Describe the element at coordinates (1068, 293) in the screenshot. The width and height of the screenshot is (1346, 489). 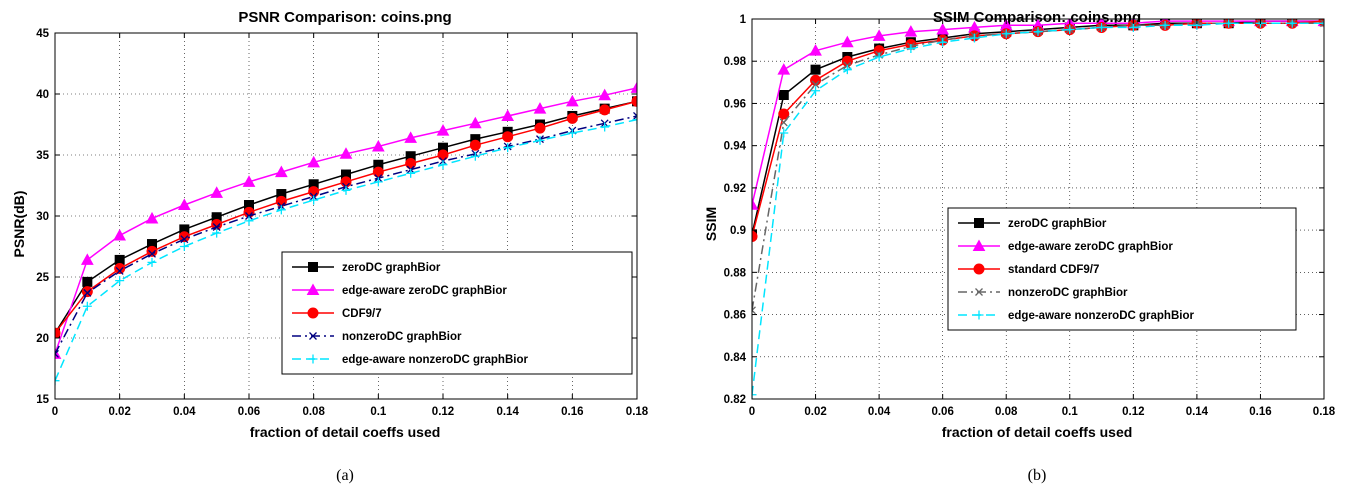
I see `legend-label: nonzeroDC graphBior` at that location.